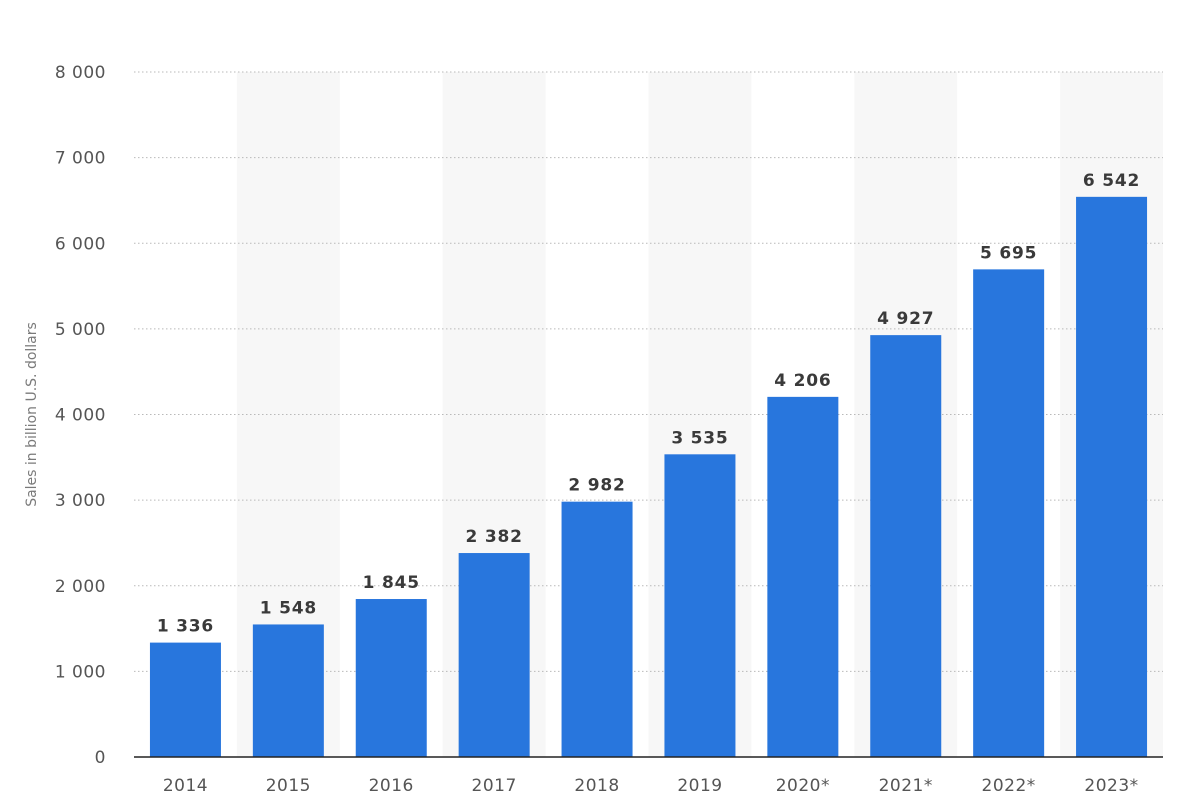 This screenshot has width=1200, height=812. I want to click on data-label: 3 535, so click(699, 438).